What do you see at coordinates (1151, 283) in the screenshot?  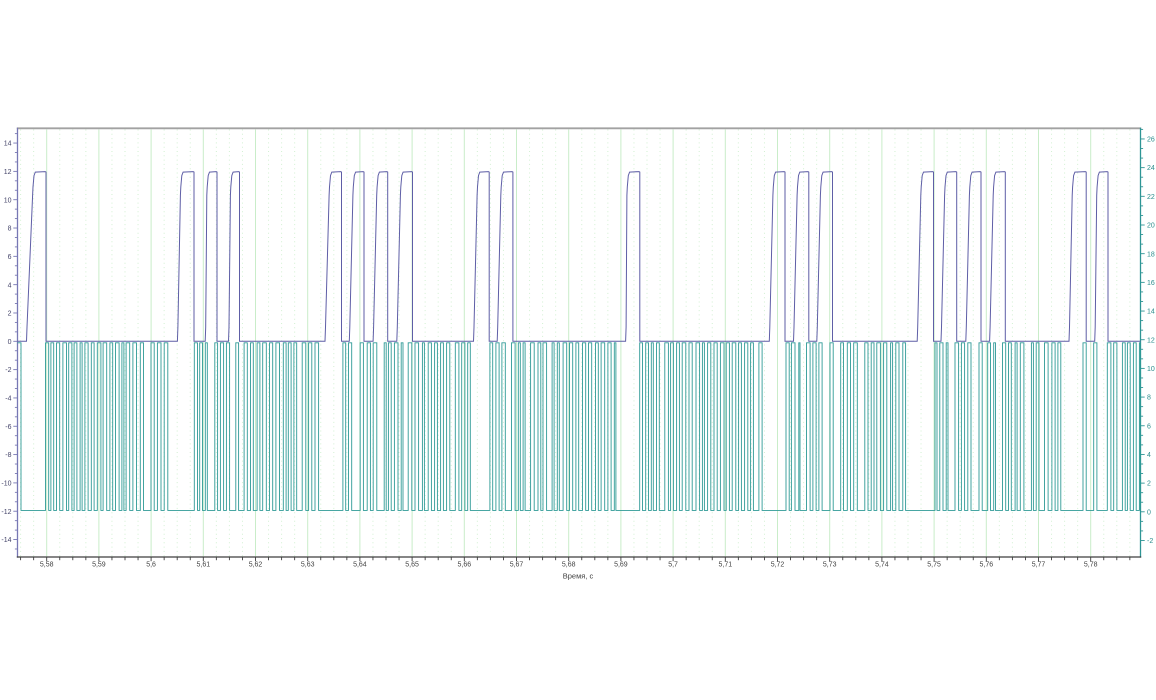 I see `svg-text: 16` at bounding box center [1151, 283].